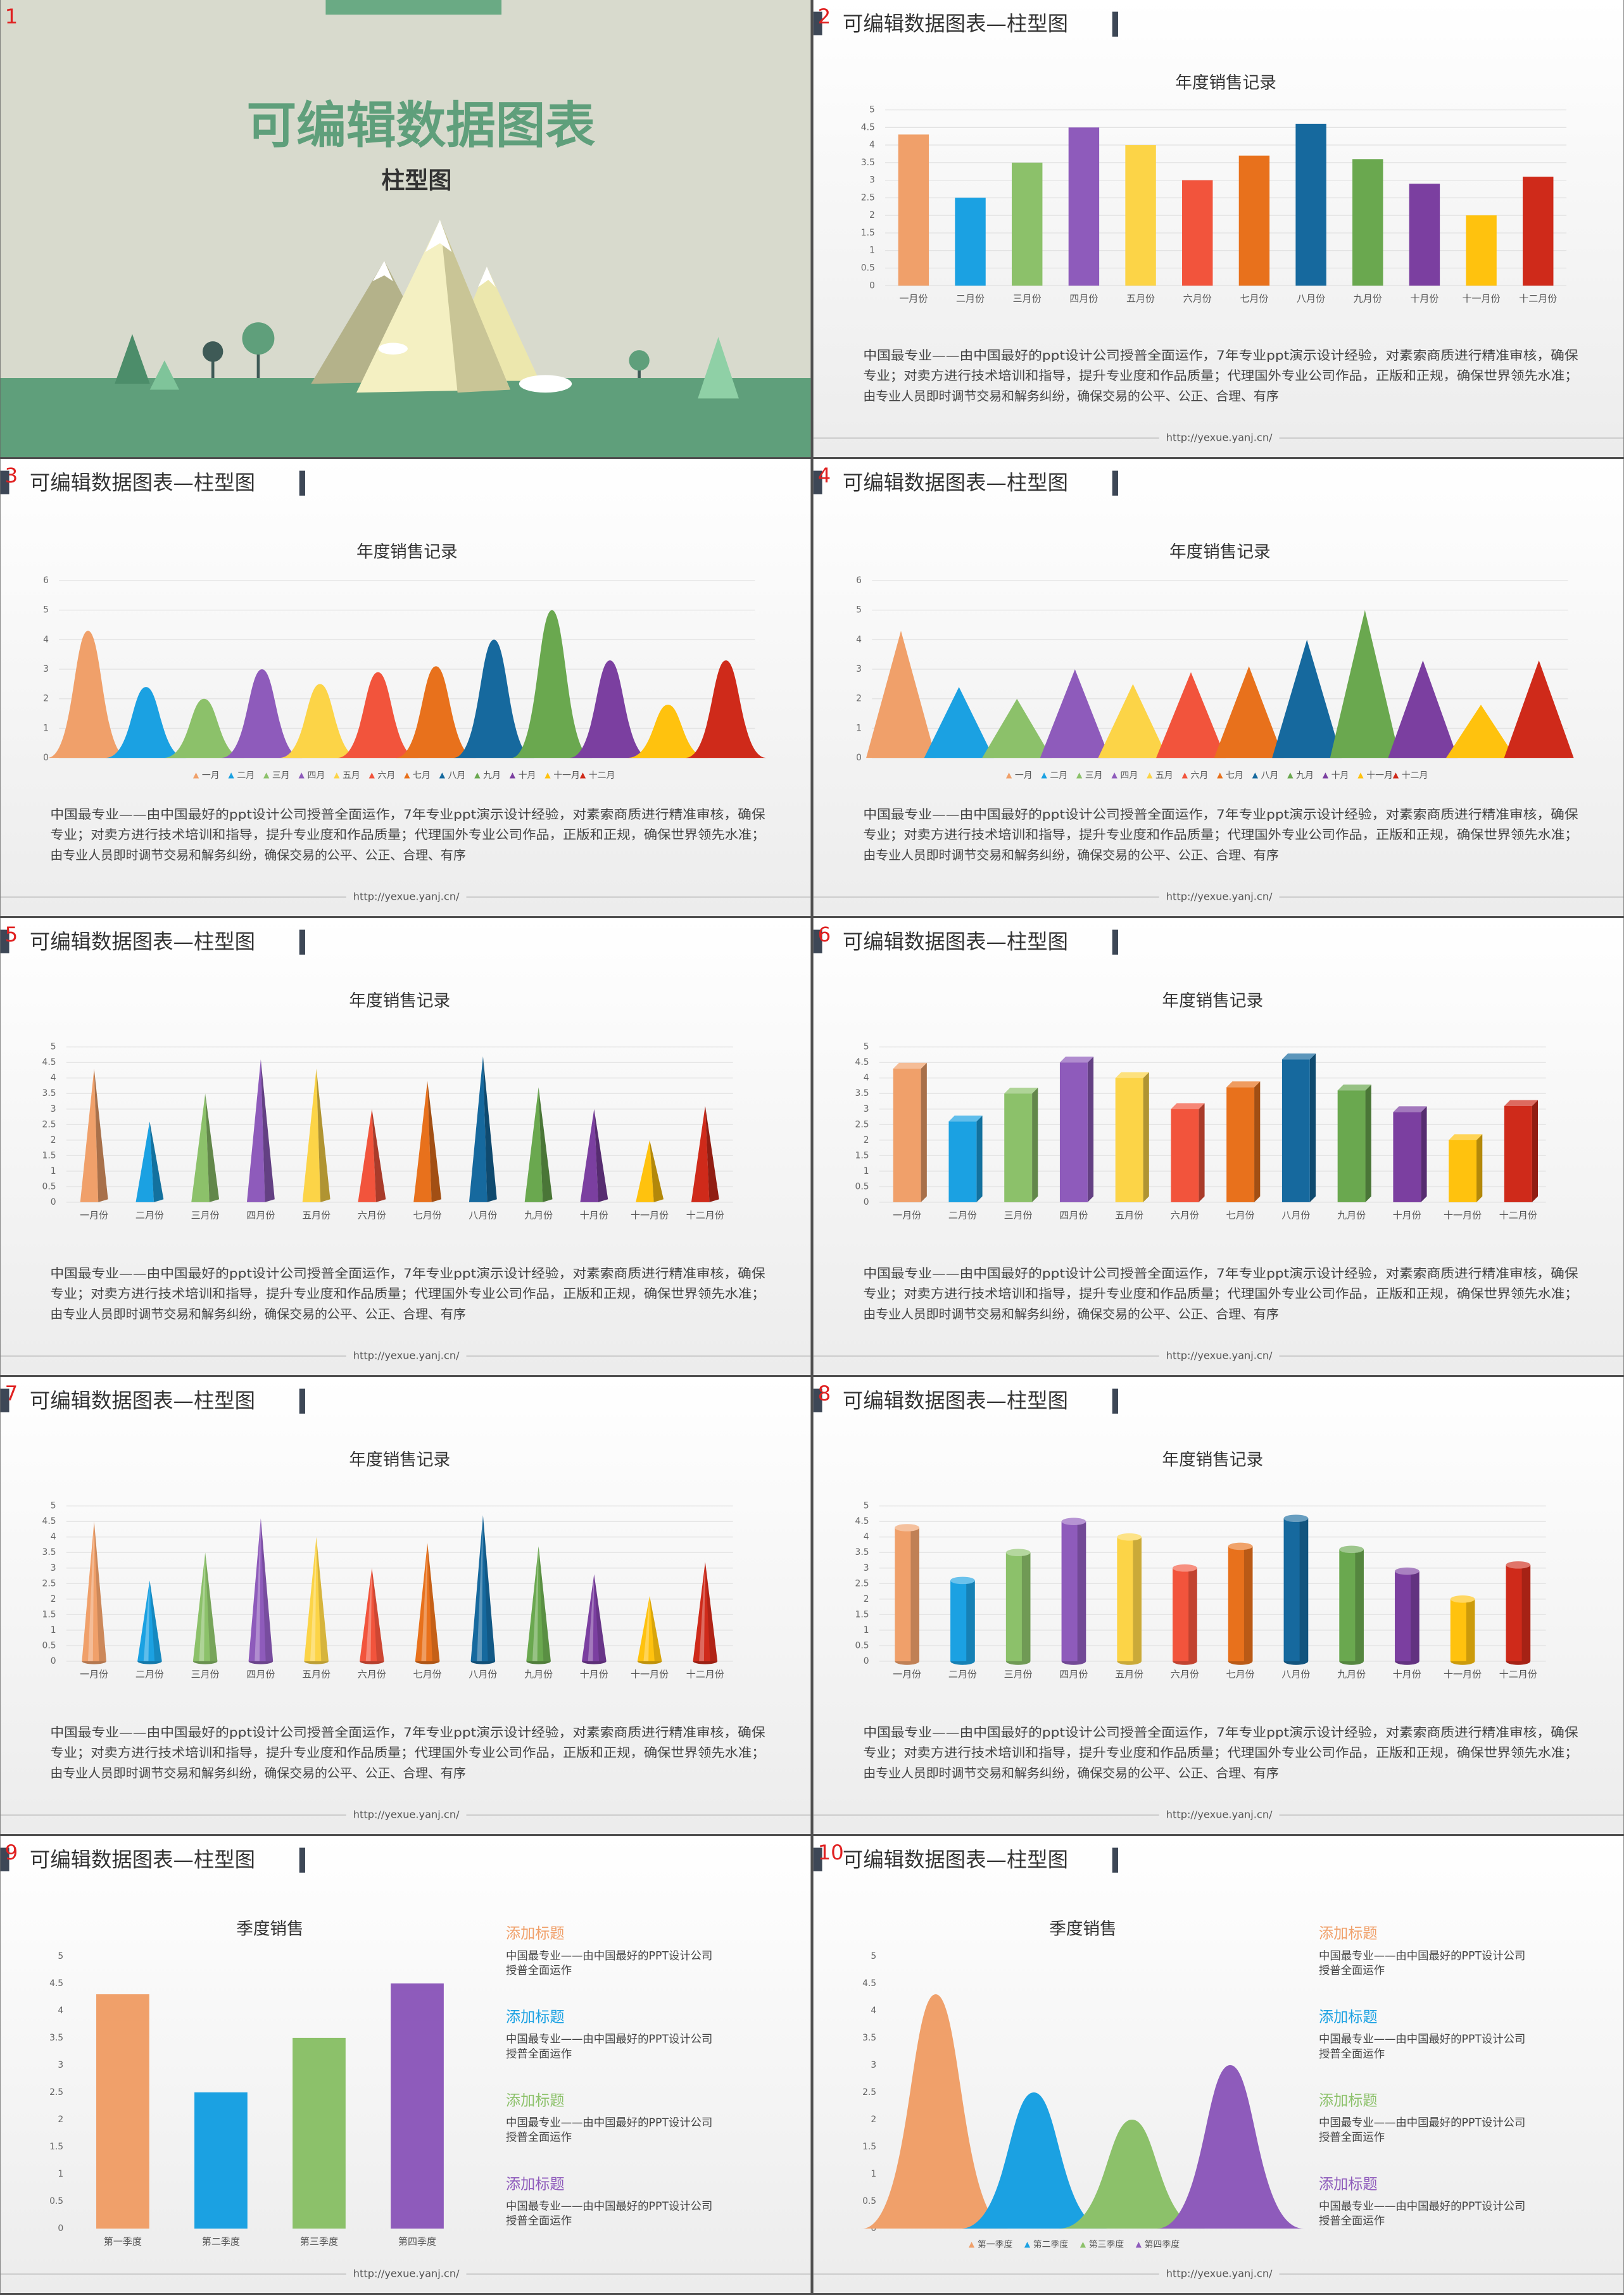  Describe the element at coordinates (492, 775) in the screenshot. I see `legend-label: 九月` at that location.